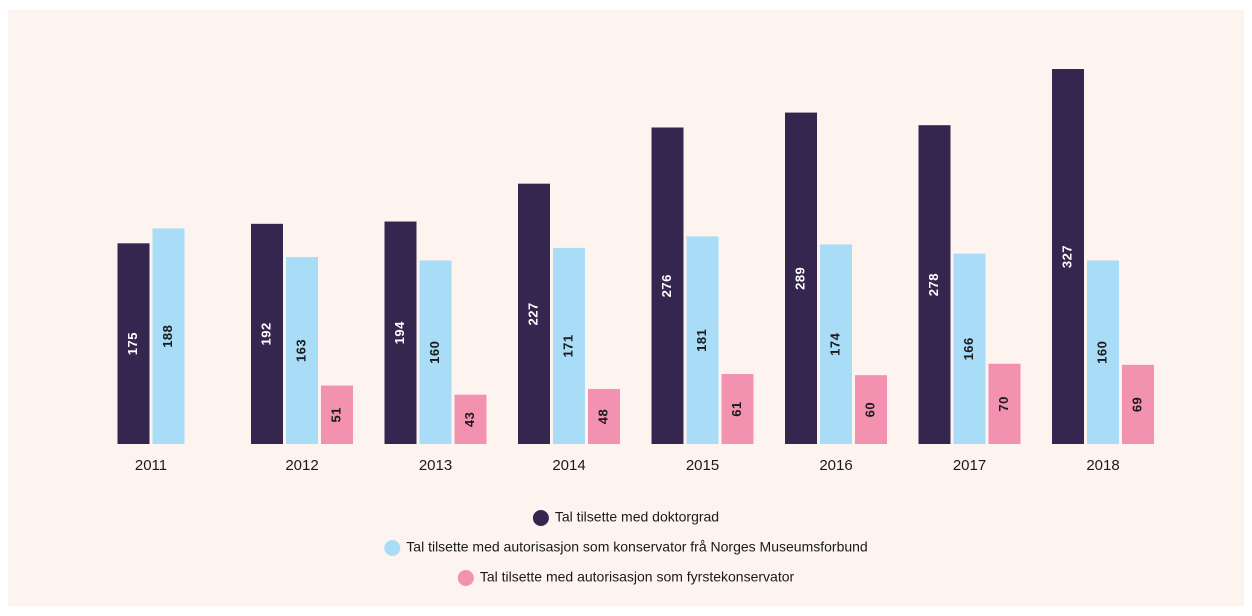 The image size is (1252, 616). I want to click on data-label: 174, so click(834, 343).